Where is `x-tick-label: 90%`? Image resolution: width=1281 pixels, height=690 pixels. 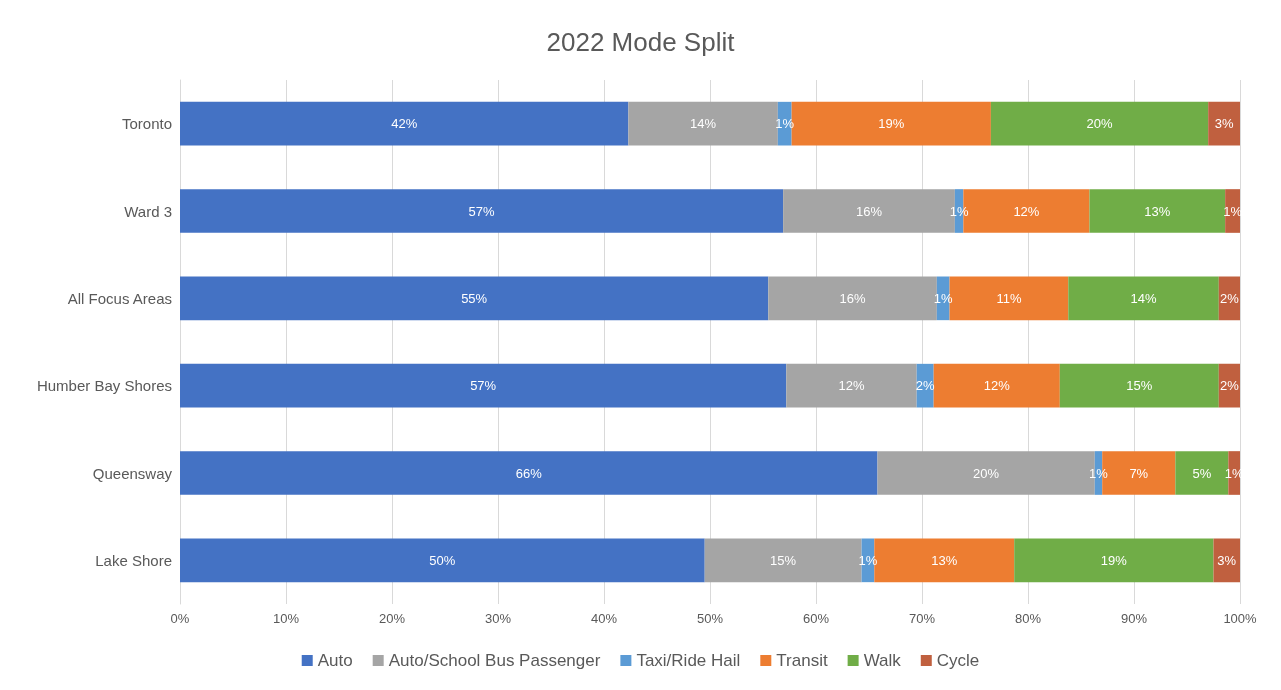
x-tick-label: 90% is located at coordinates (1134, 618).